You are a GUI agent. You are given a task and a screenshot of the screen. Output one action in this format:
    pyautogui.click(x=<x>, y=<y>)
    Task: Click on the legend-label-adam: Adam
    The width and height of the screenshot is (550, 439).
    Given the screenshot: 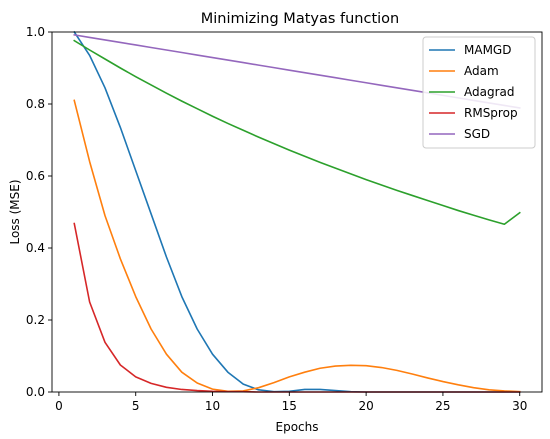 What is the action you would take?
    pyautogui.click(x=481, y=71)
    